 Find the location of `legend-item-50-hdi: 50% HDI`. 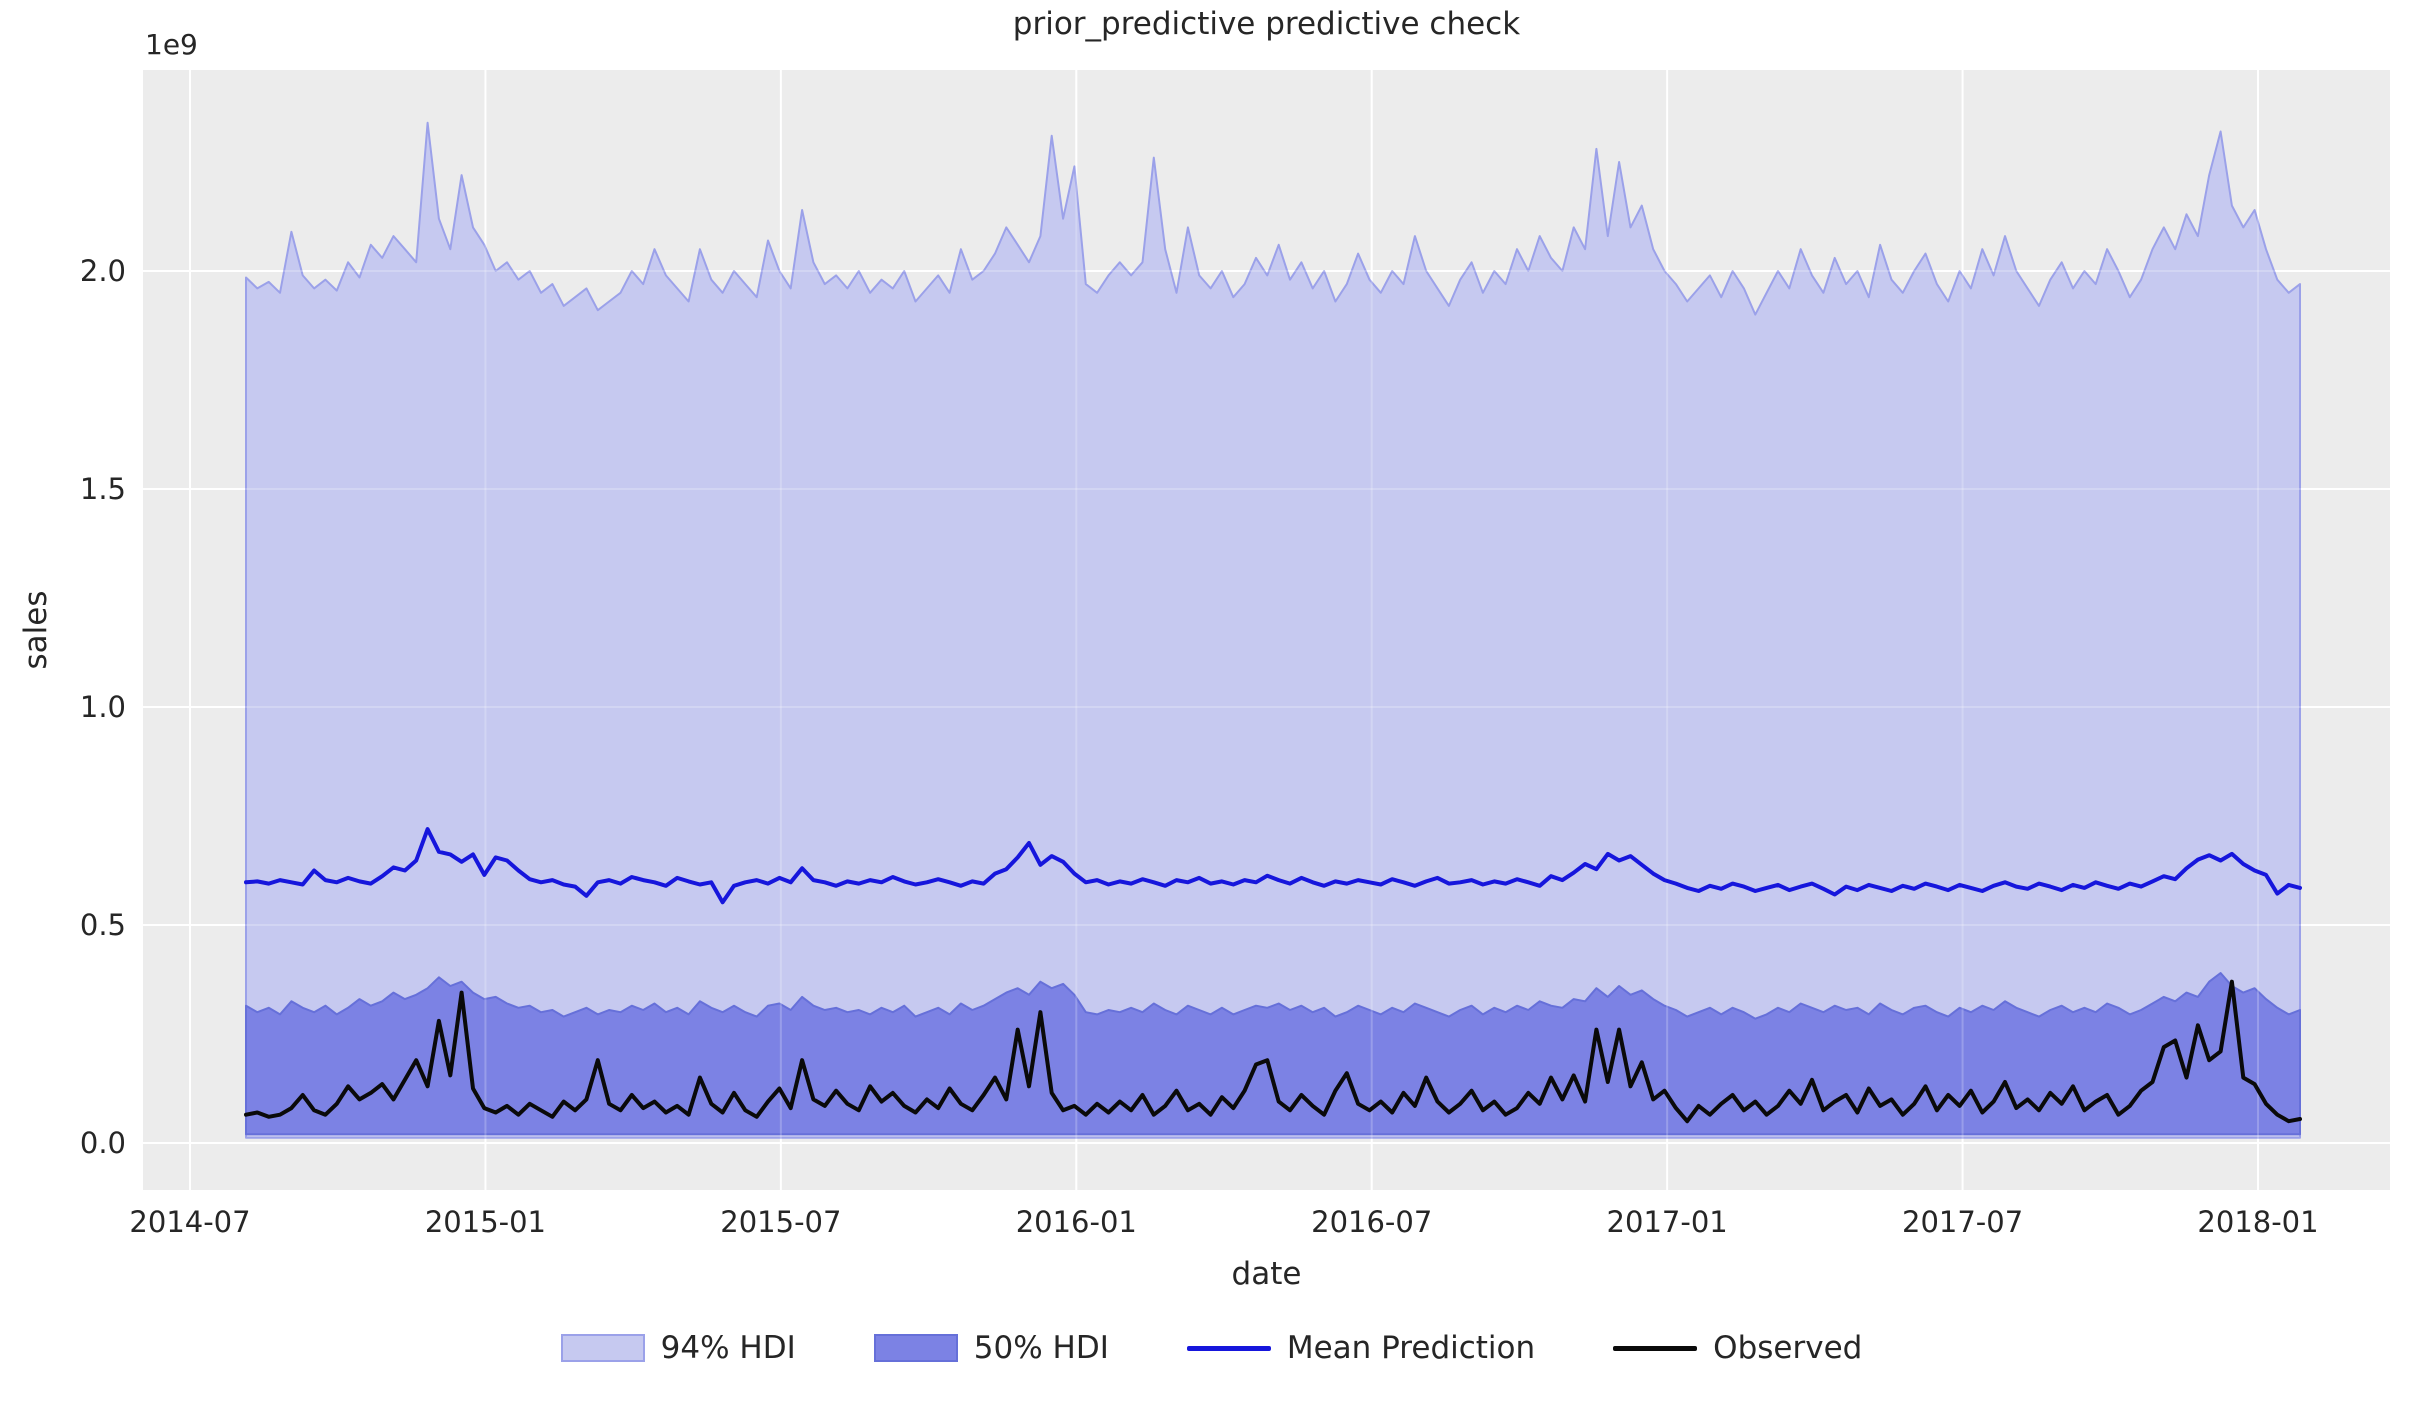

legend-item-50-hdi: 50% HDI is located at coordinates (991, 1348).